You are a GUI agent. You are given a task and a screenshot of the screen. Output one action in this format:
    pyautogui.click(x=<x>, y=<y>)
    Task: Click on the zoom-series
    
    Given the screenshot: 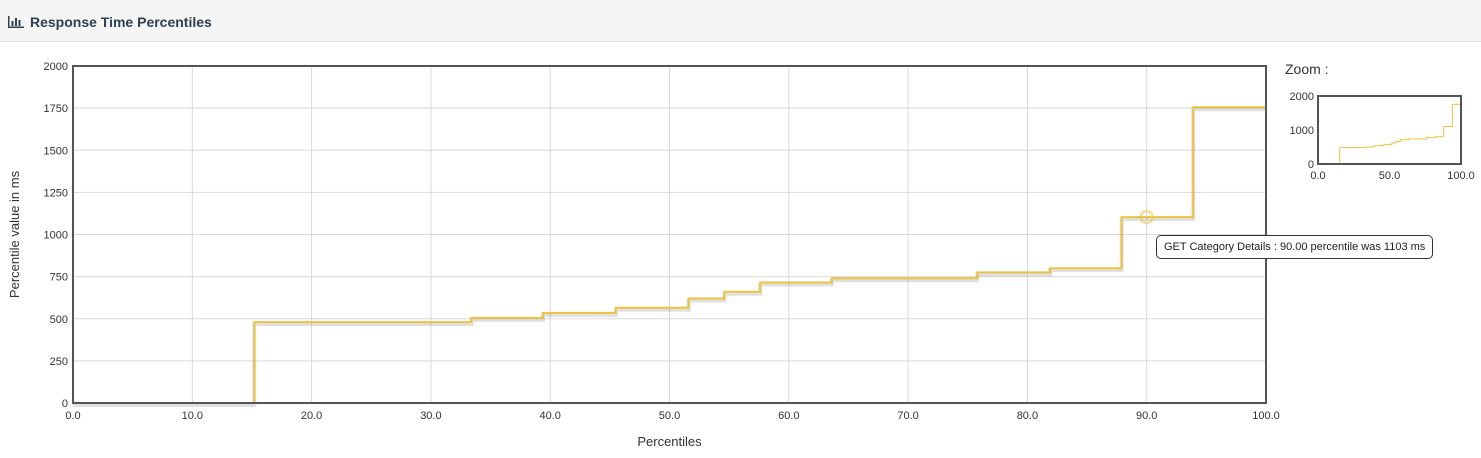 What is the action you would take?
    pyautogui.click(x=1389, y=134)
    